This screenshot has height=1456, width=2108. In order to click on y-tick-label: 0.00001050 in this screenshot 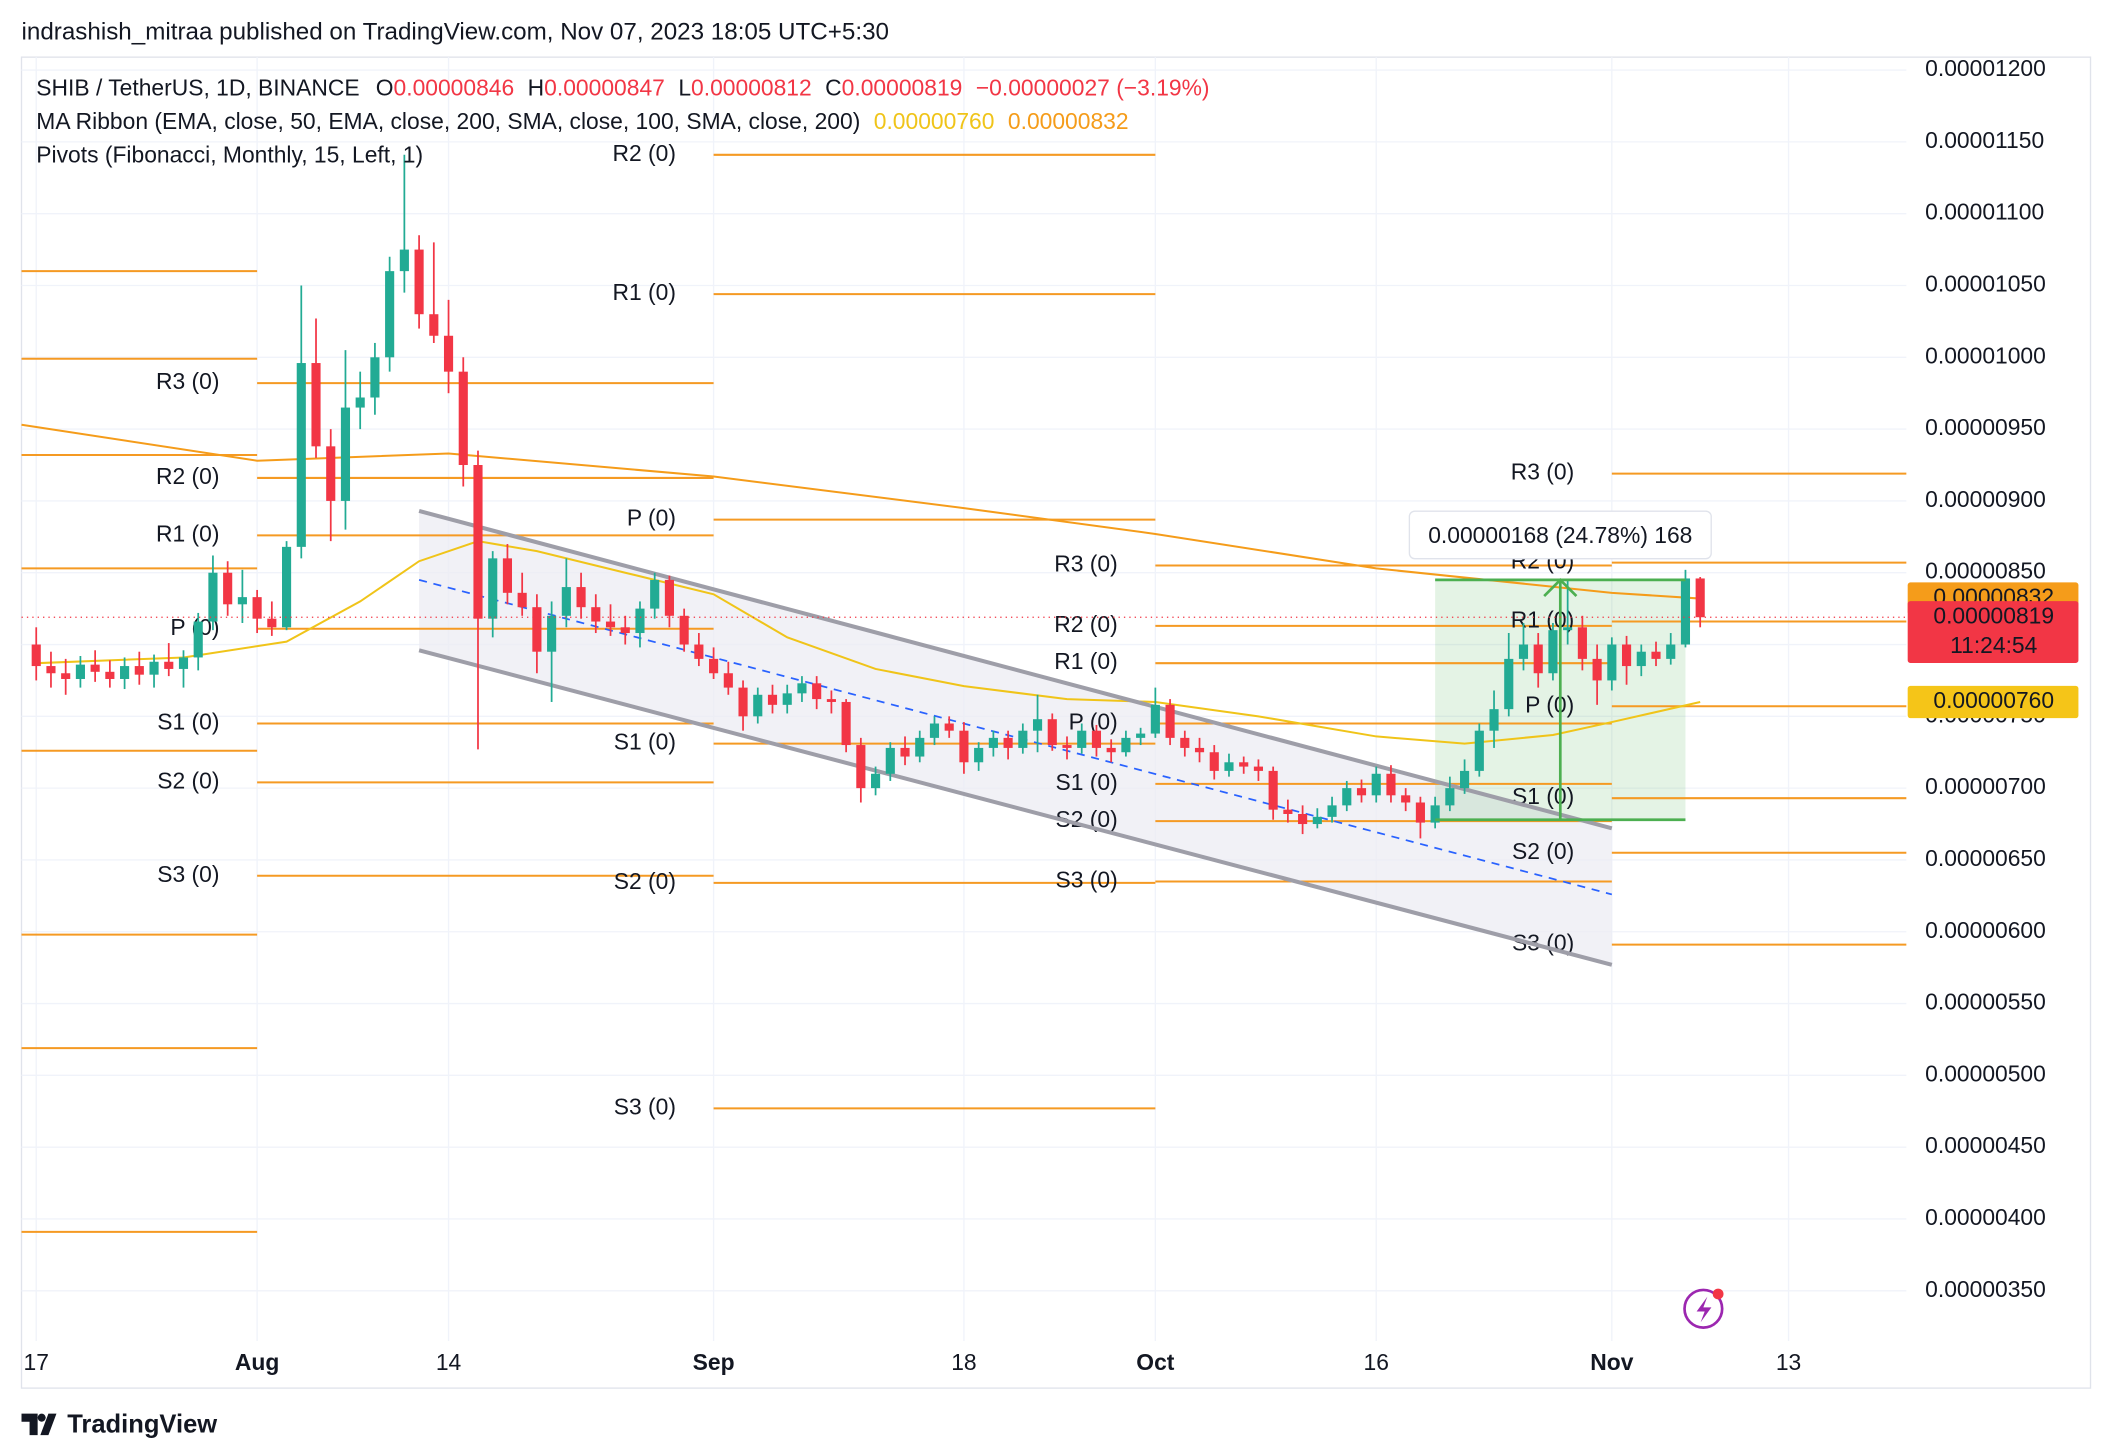, I will do `click(1985, 284)`.